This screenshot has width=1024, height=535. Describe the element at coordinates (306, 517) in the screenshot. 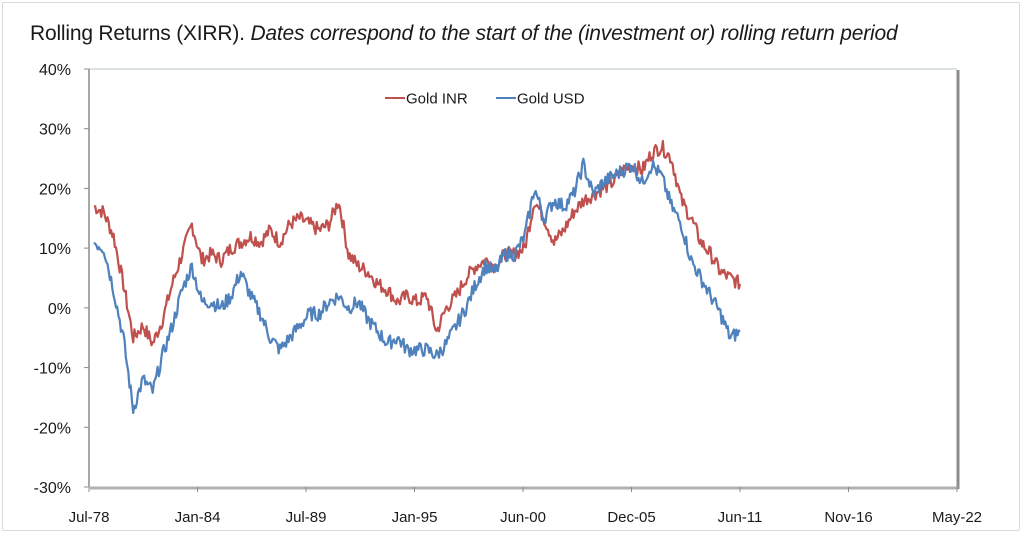

I see `x-tick-label: Jul-89` at that location.